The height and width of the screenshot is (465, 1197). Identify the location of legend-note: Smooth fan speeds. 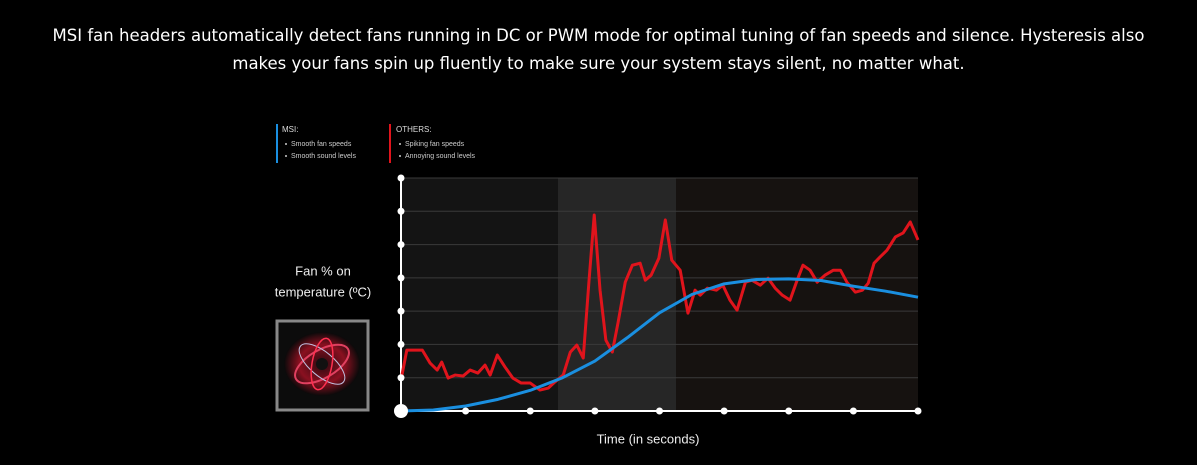
(321, 144).